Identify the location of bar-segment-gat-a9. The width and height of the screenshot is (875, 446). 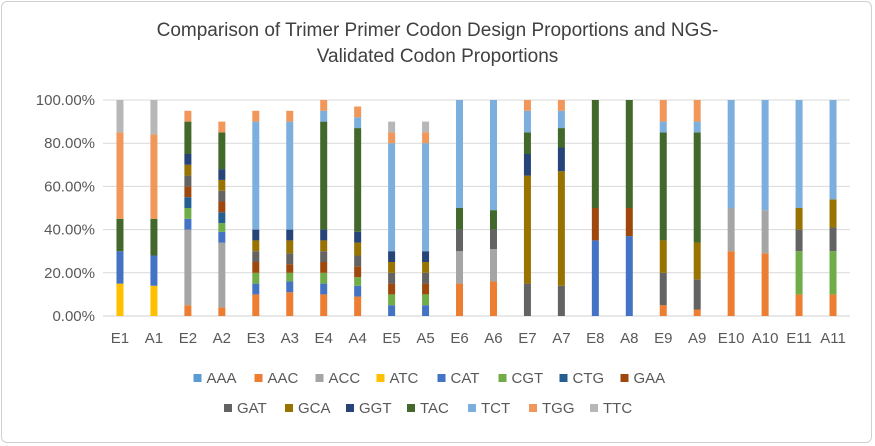
(697, 294).